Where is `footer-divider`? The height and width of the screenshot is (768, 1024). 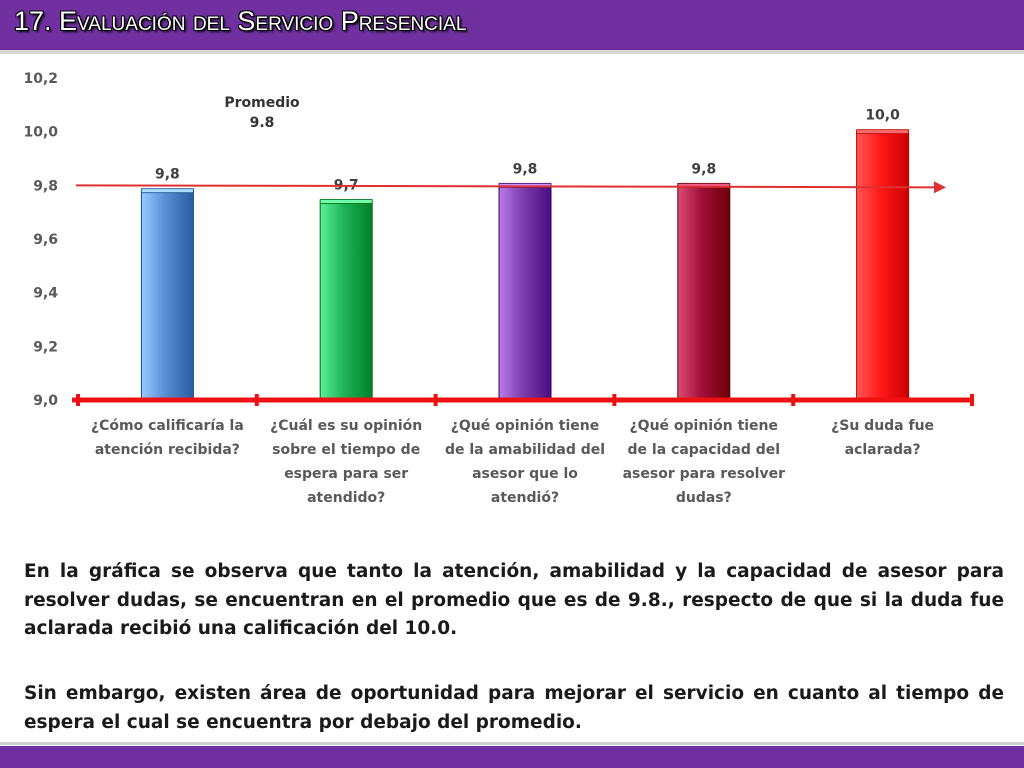 footer-divider is located at coordinates (512, 743).